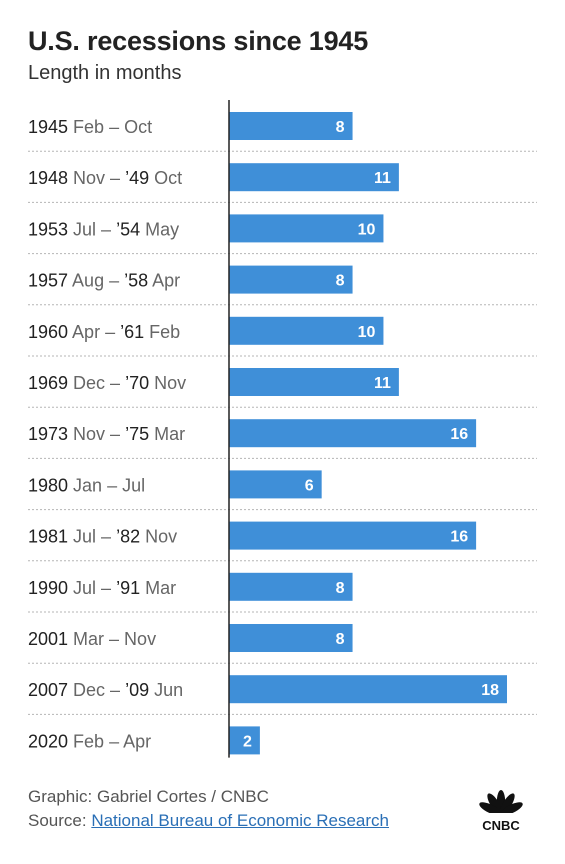 Image resolution: width=565 pixels, height=864 pixels. I want to click on logo-wordmark: CNBC, so click(501, 825).